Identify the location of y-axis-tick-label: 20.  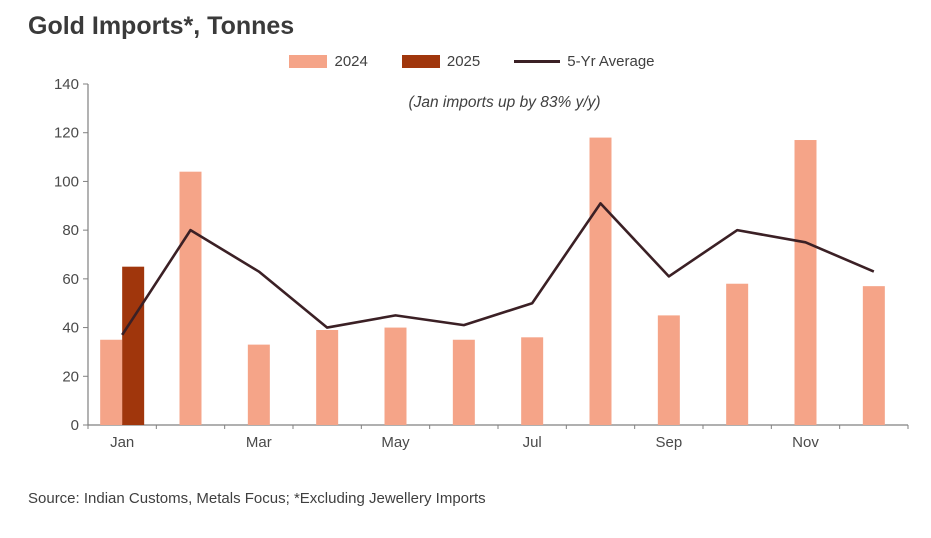
(70, 376).